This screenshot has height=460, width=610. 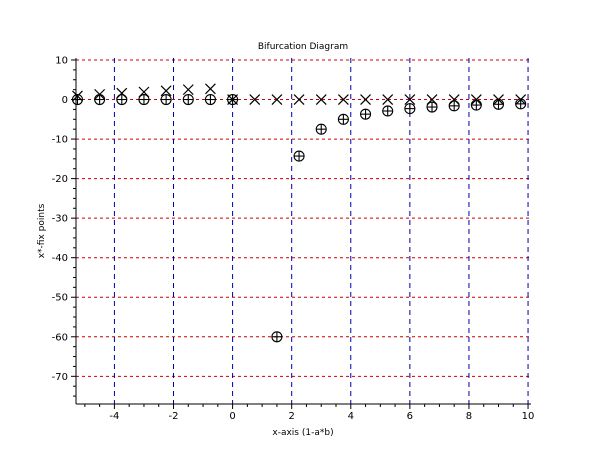 What do you see at coordinates (302, 433) in the screenshot?
I see `x-axis-label: x-axis (1-a*b)` at bounding box center [302, 433].